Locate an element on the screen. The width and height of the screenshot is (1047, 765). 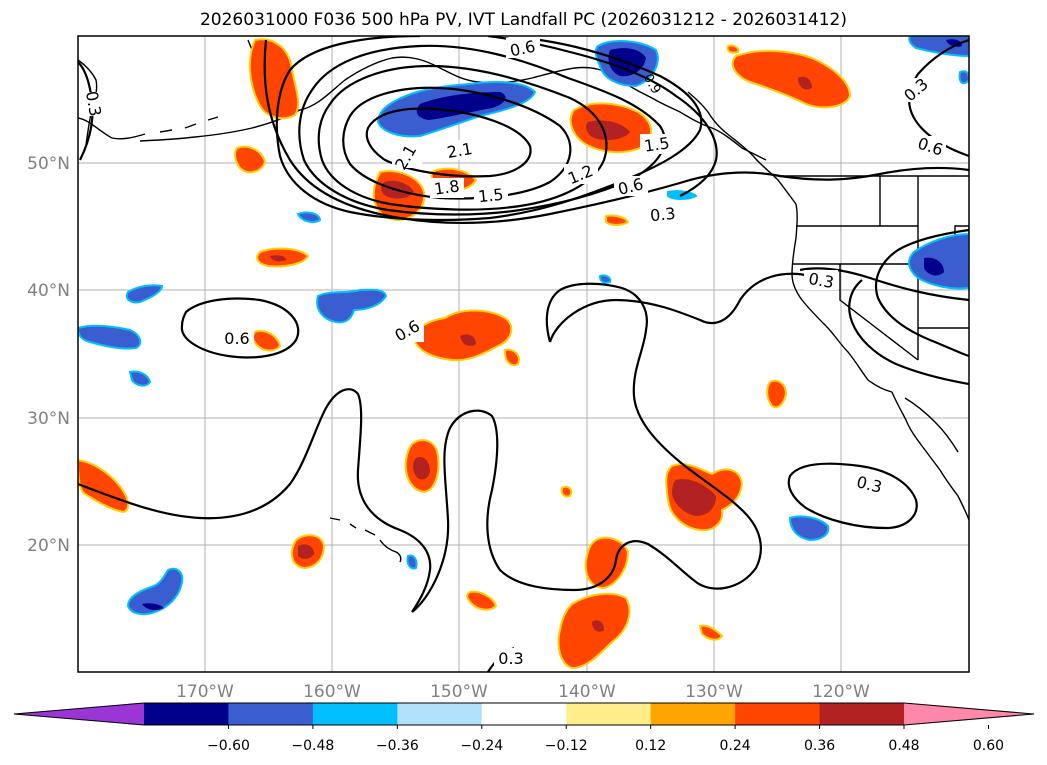
bc-coast is located at coordinates (742, 148).